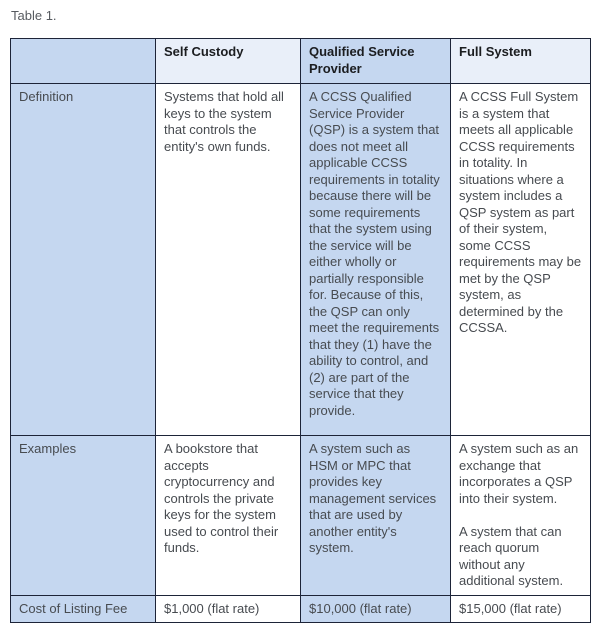 This screenshot has width=600, height=623. What do you see at coordinates (83, 259) in the screenshot?
I see `row-label-definition: Definition` at bounding box center [83, 259].